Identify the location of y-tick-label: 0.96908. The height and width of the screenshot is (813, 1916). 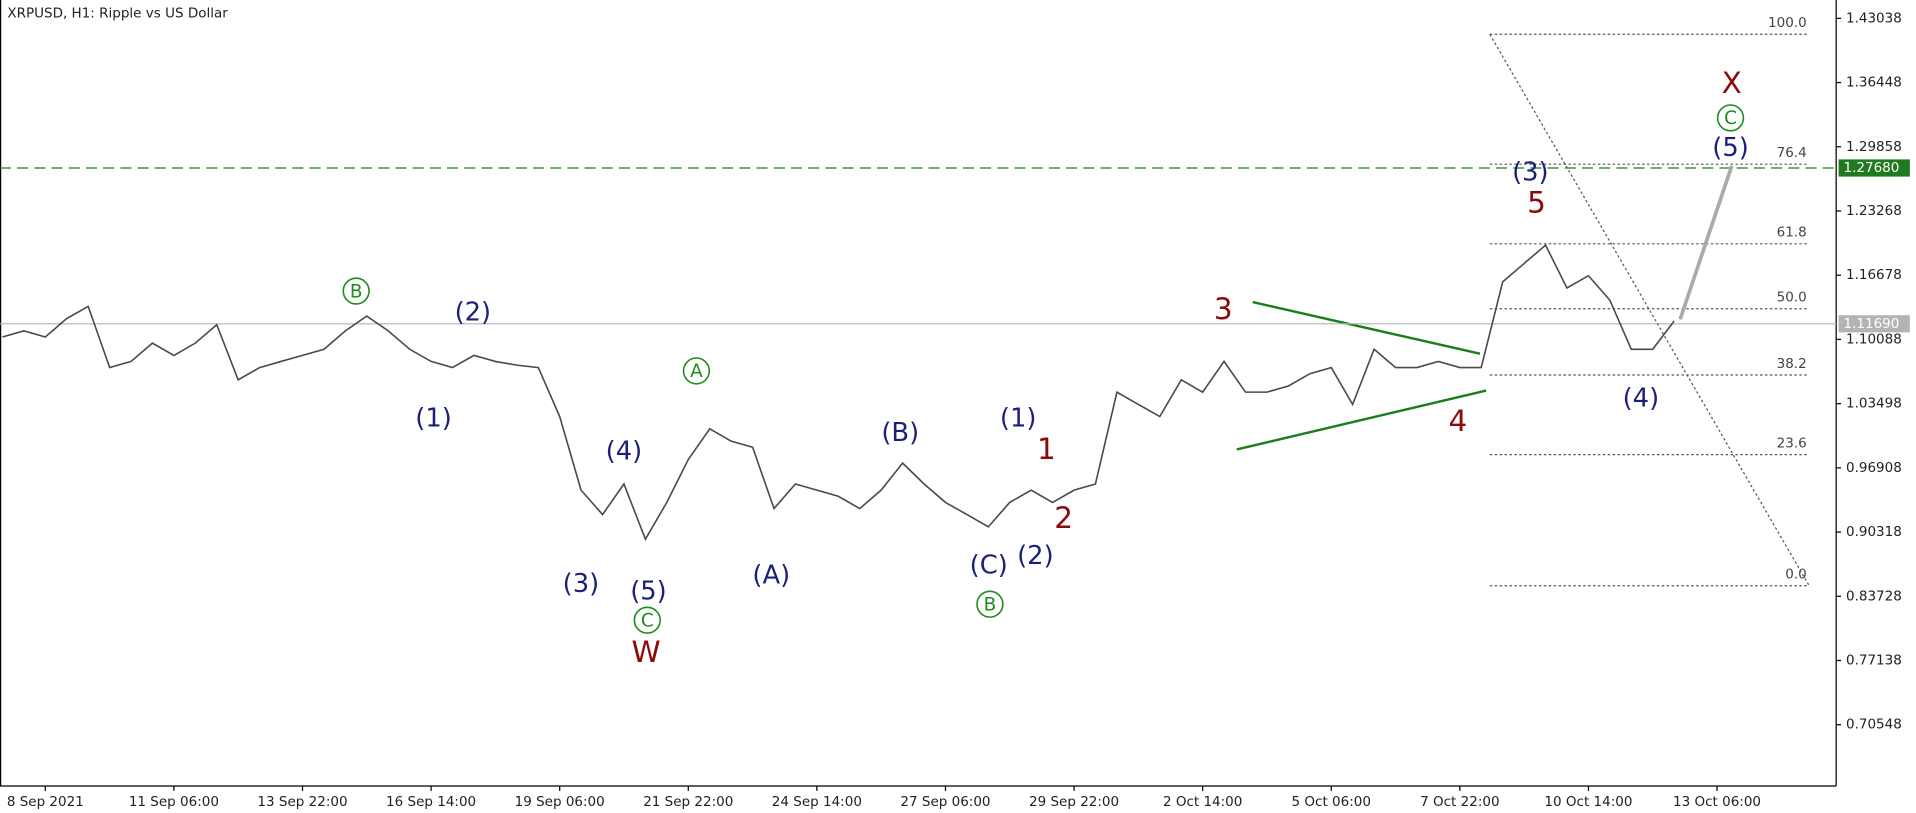
(1874, 468).